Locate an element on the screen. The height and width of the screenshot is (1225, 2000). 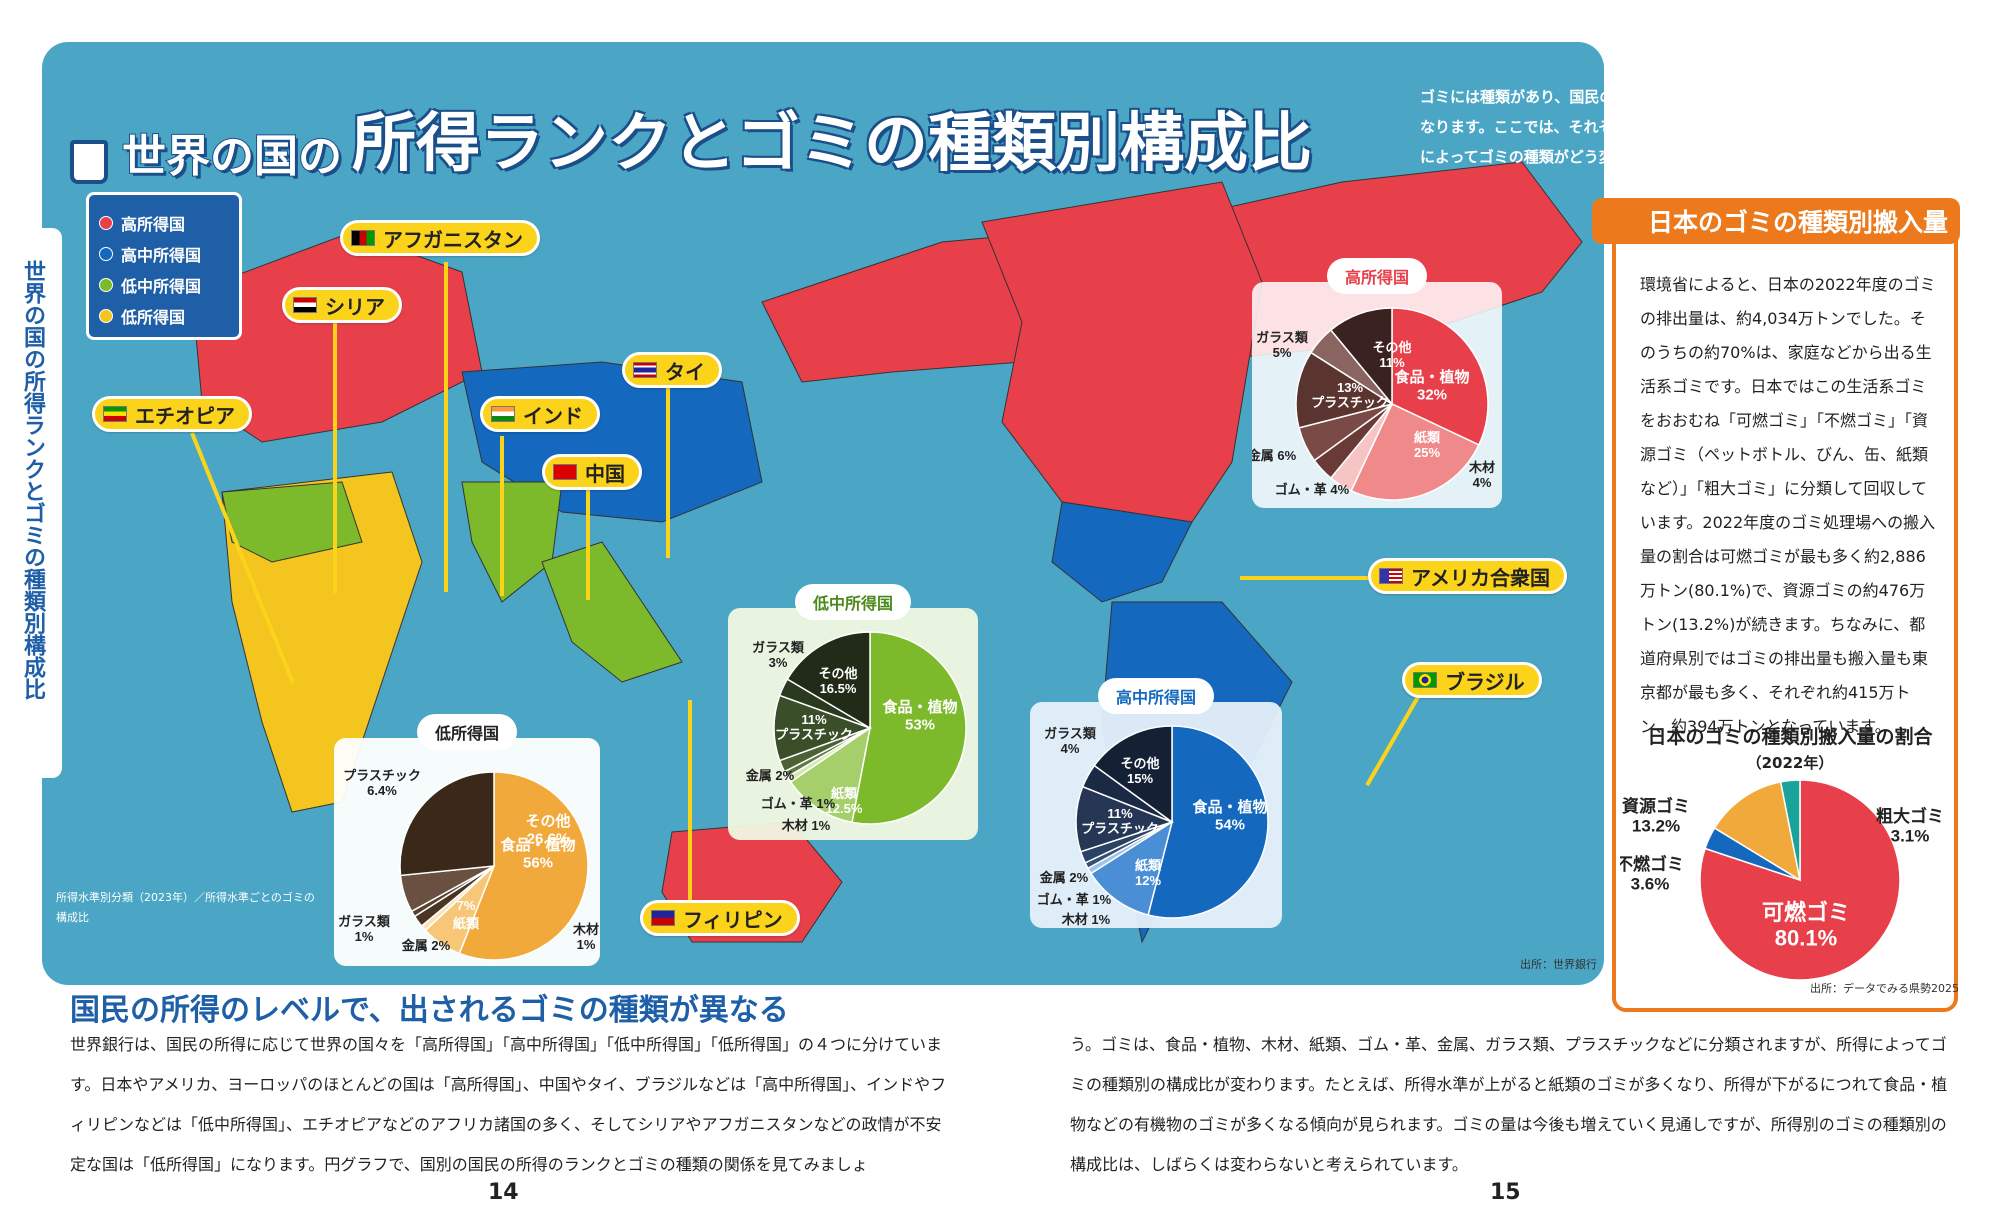
pie-label: ゴム・革 4% is located at coordinates (1312, 489).